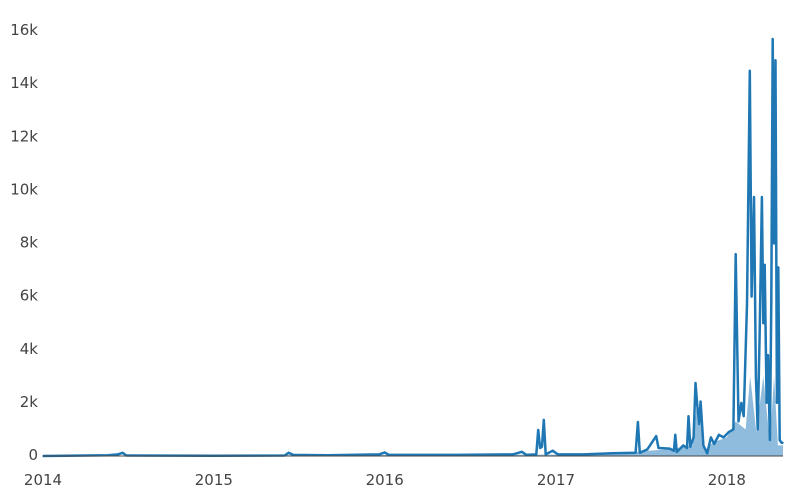  I want to click on y-tick-label: 14k, so click(24, 83).